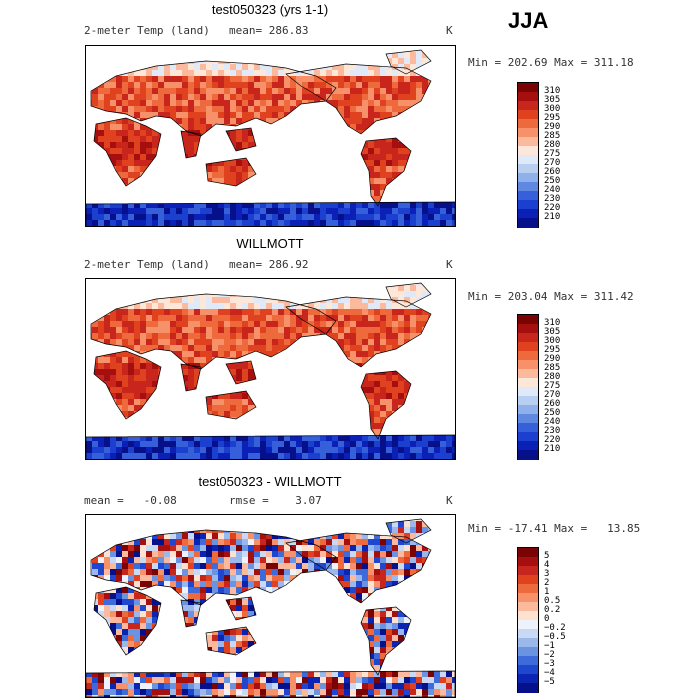 The width and height of the screenshot is (700, 700). I want to click on colorbar-tick-label: −1, so click(549, 645).